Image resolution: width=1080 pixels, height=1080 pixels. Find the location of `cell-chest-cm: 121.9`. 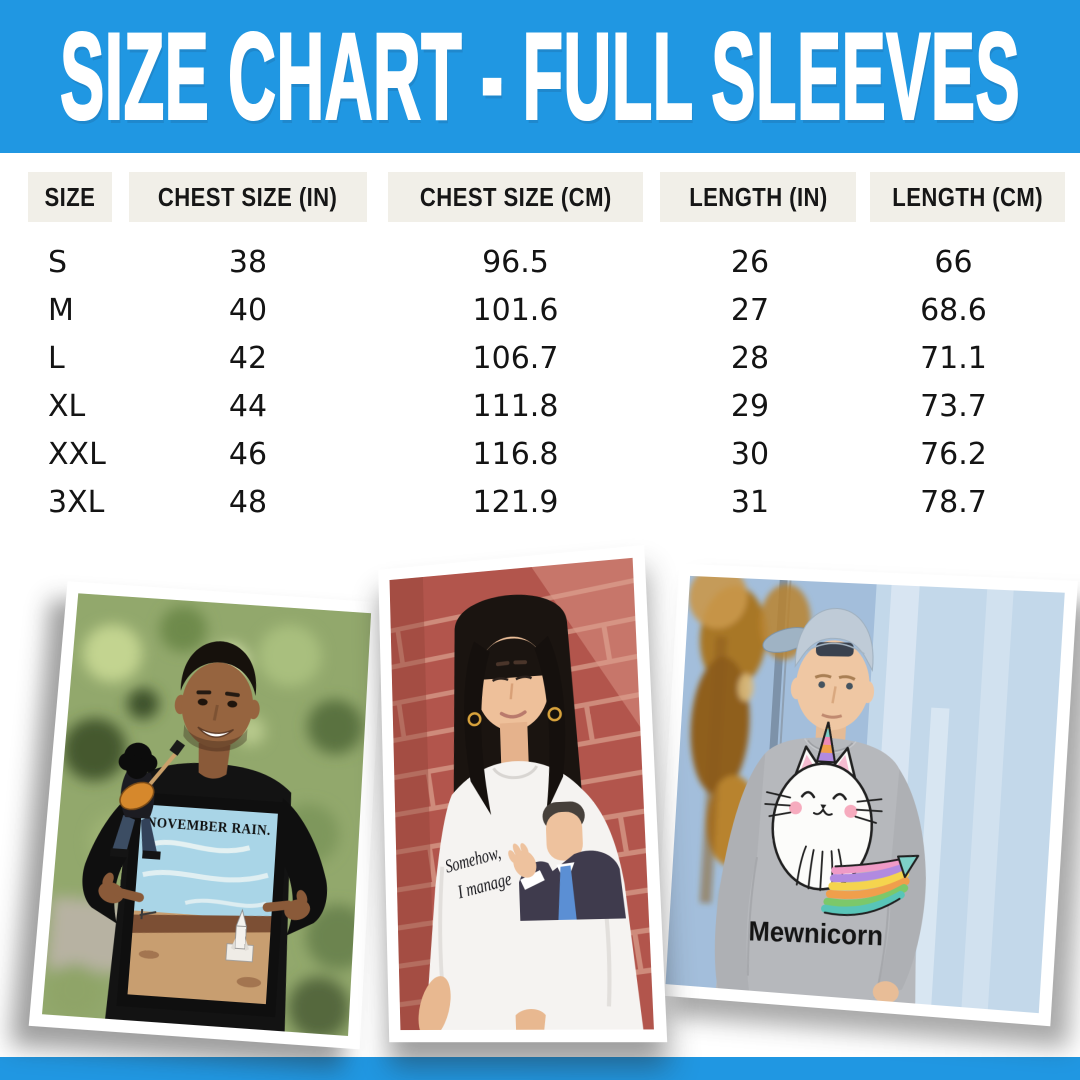

cell-chest-cm: 121.9 is located at coordinates (515, 502).